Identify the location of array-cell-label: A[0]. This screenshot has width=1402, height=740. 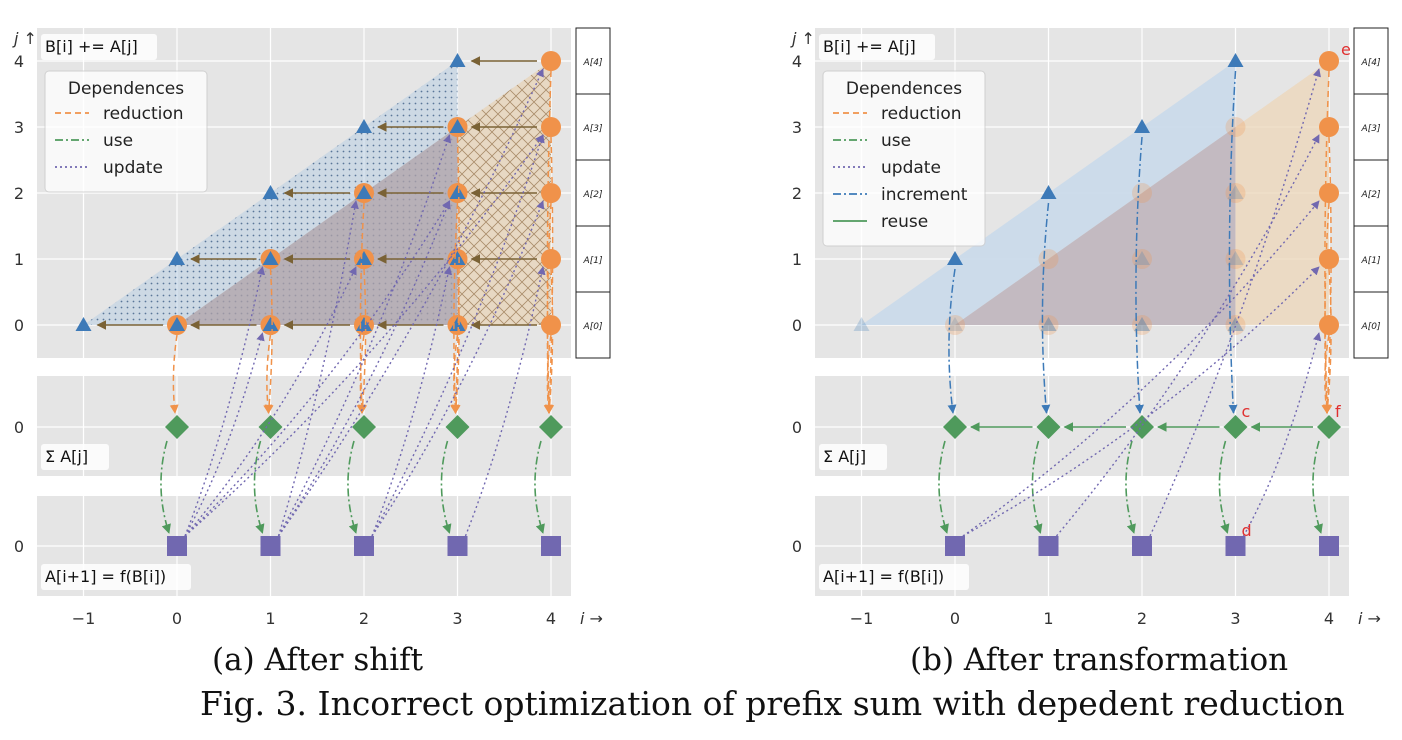
(1371, 327).